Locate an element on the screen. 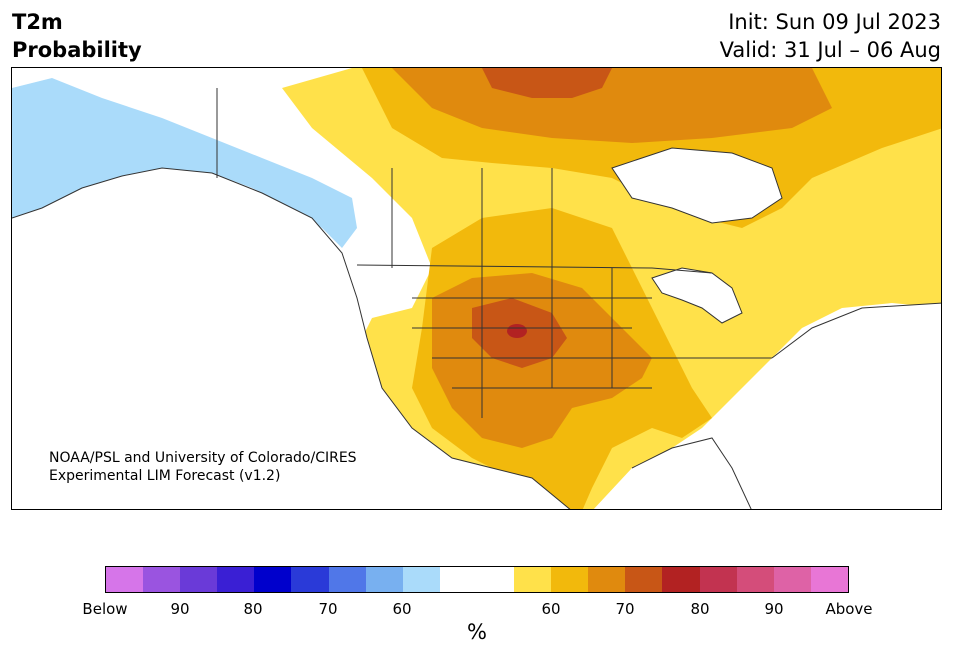 The width and height of the screenshot is (953, 659). alaska-below-normal-region is located at coordinates (184, 163).